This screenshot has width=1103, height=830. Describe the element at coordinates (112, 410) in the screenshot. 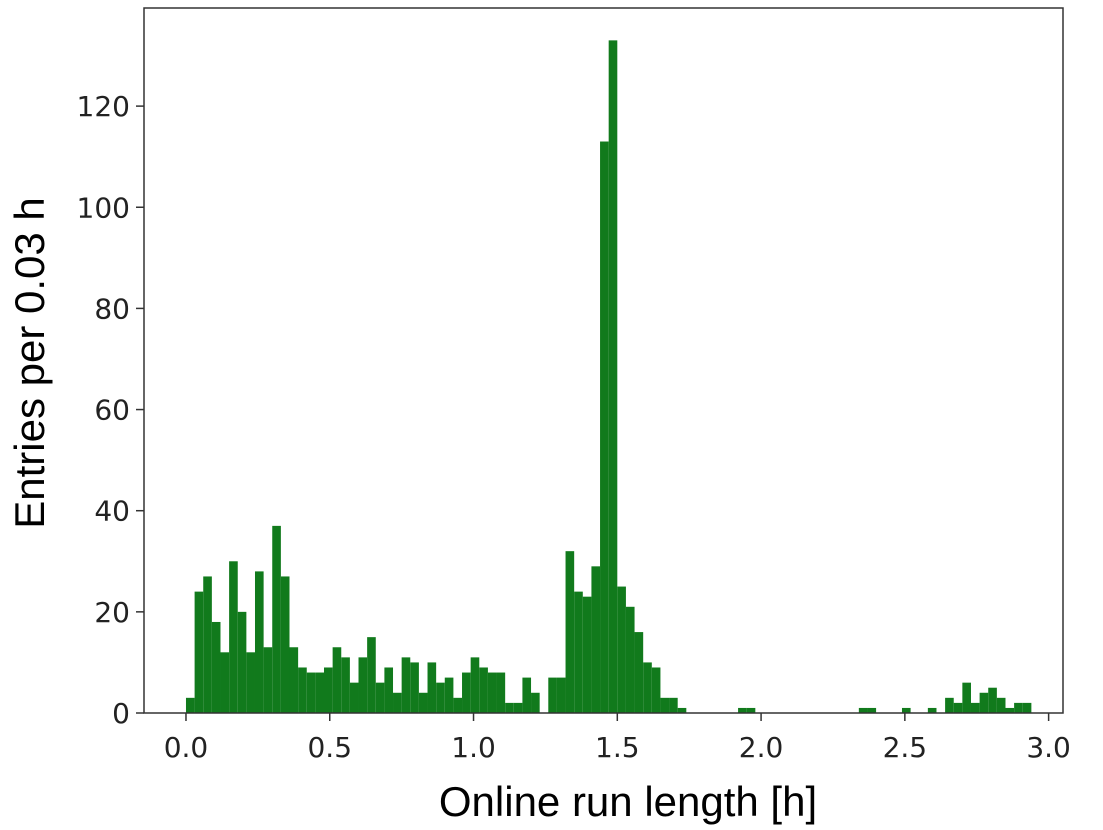

I see `y-tick-label: 60` at that location.